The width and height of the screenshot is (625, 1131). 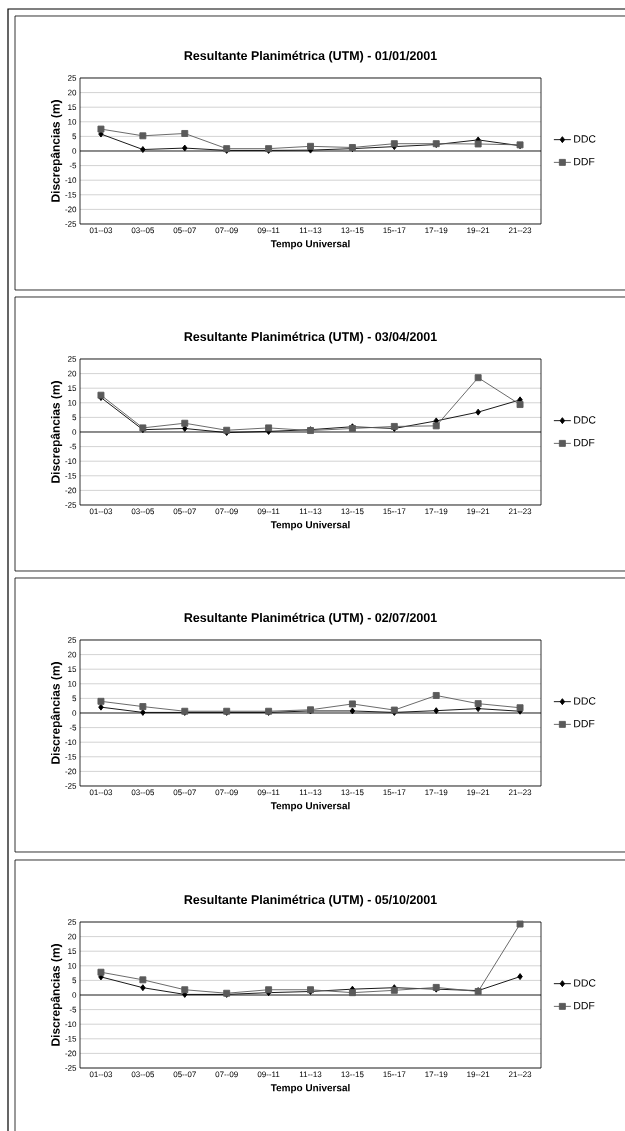 What do you see at coordinates (310, 337) in the screenshot?
I see `chart-title: Resultante Planimétrica (UTM) - 03/04/2001` at bounding box center [310, 337].